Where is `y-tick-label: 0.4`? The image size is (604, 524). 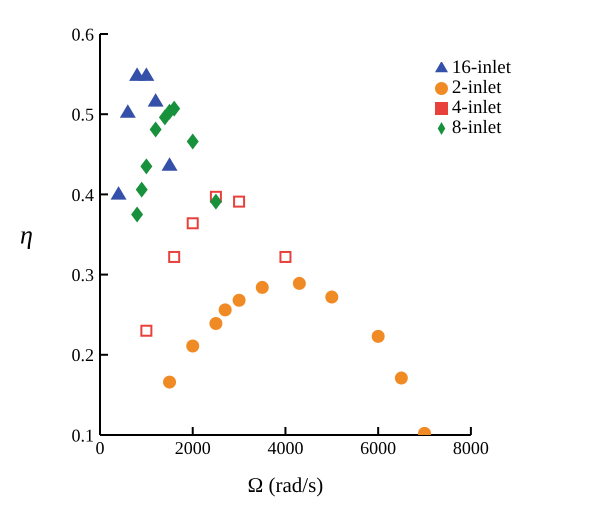 y-tick-label: 0.4 is located at coordinates (83, 194).